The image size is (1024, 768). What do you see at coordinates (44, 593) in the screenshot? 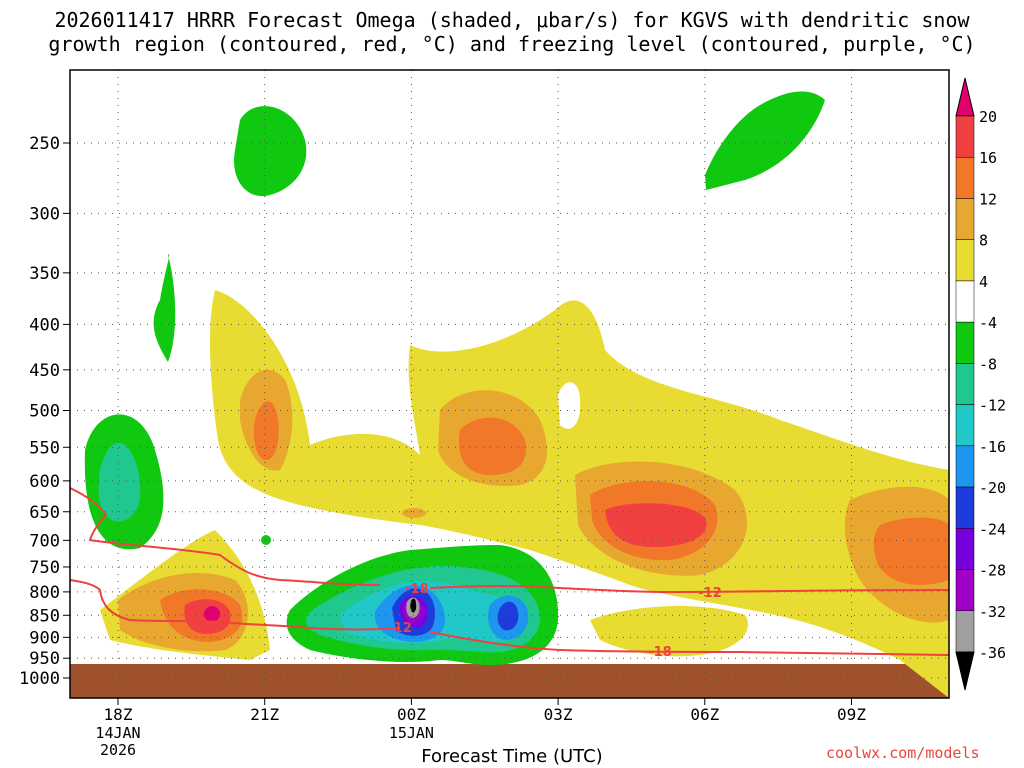
I see `ytick-label-800: 800` at bounding box center [44, 593].